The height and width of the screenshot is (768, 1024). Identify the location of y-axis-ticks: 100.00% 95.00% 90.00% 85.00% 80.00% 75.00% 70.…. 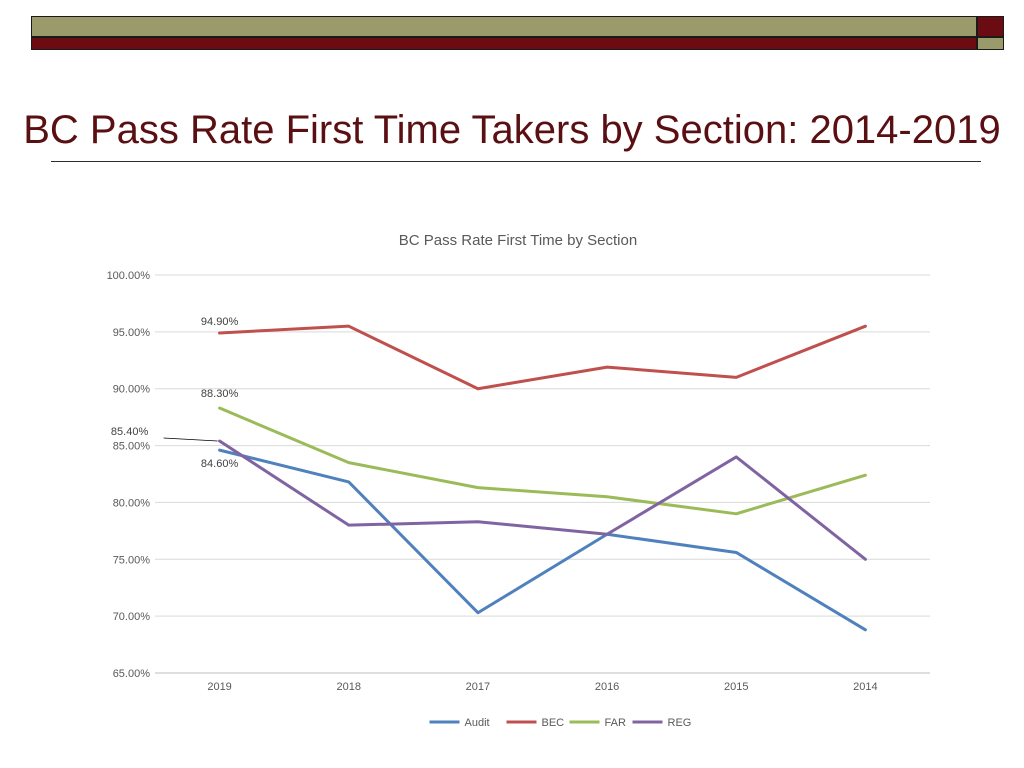
(129, 475).